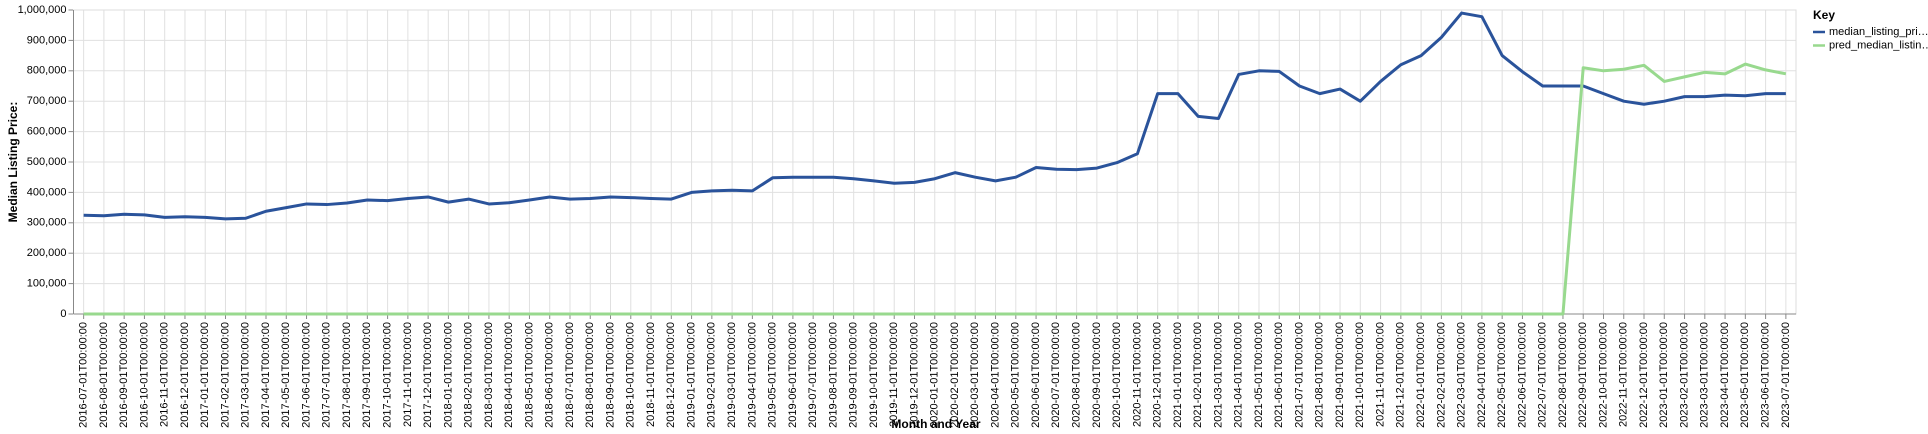 Image resolution: width=1928 pixels, height=434 pixels. What do you see at coordinates (752, 375) in the screenshot?
I see `x-tick-label: 2019-04-01T00:00:00` at bounding box center [752, 375].